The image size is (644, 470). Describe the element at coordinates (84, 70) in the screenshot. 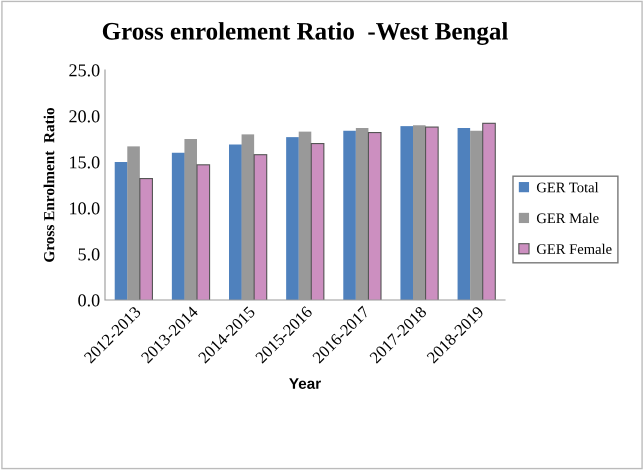

I see `y-tick-label: 25.0` at that location.